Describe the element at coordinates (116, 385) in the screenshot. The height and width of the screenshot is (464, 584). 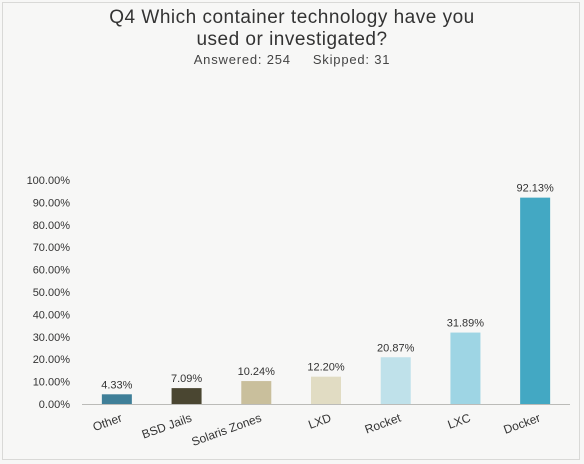
I see `bar-value-label: 4.33%` at that location.